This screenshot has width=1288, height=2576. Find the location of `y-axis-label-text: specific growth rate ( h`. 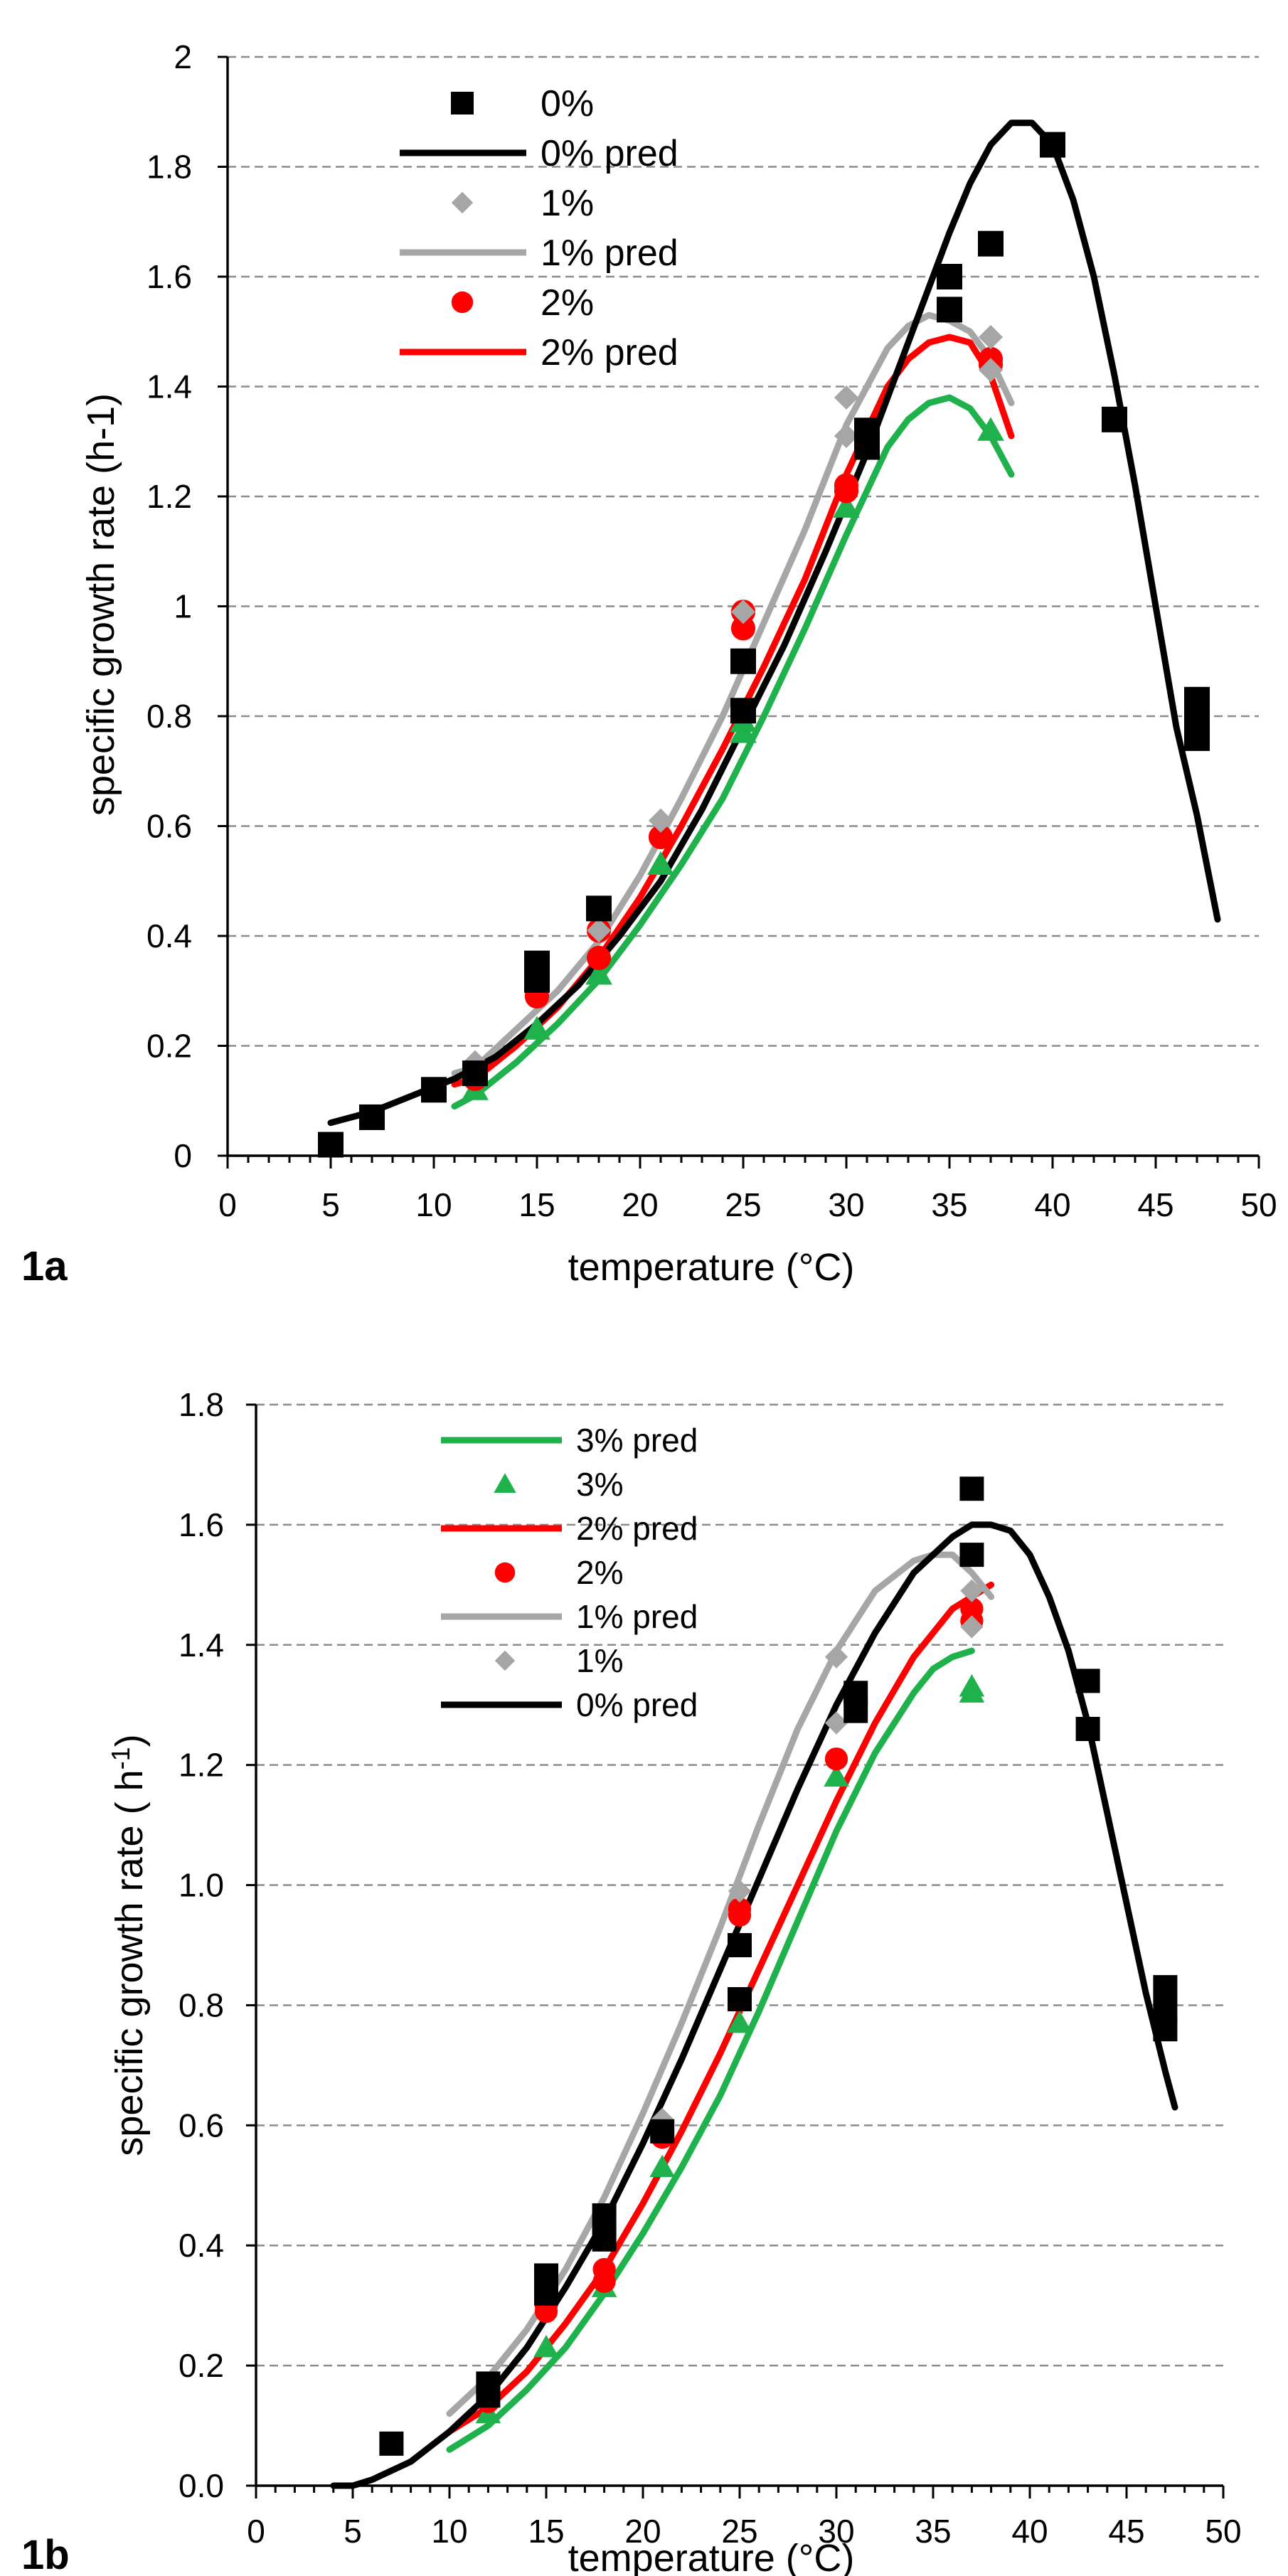

y-axis-label-text: specific growth rate ( h is located at coordinates (129, 1962).